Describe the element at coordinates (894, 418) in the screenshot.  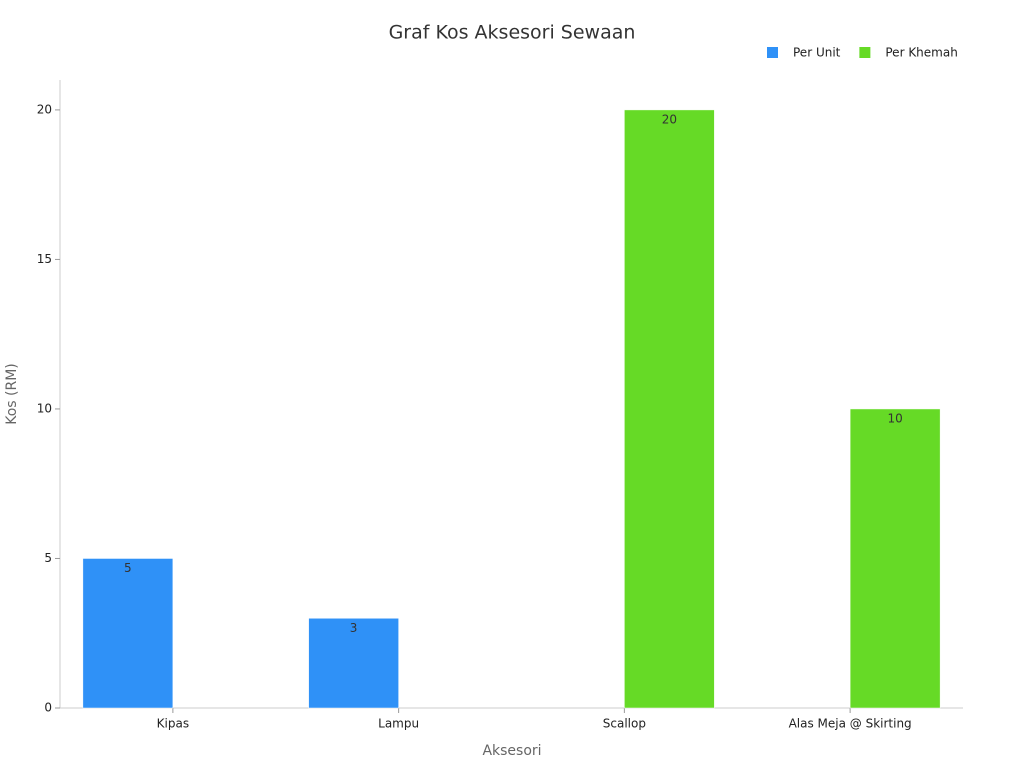
I see `data-label: 10` at that location.